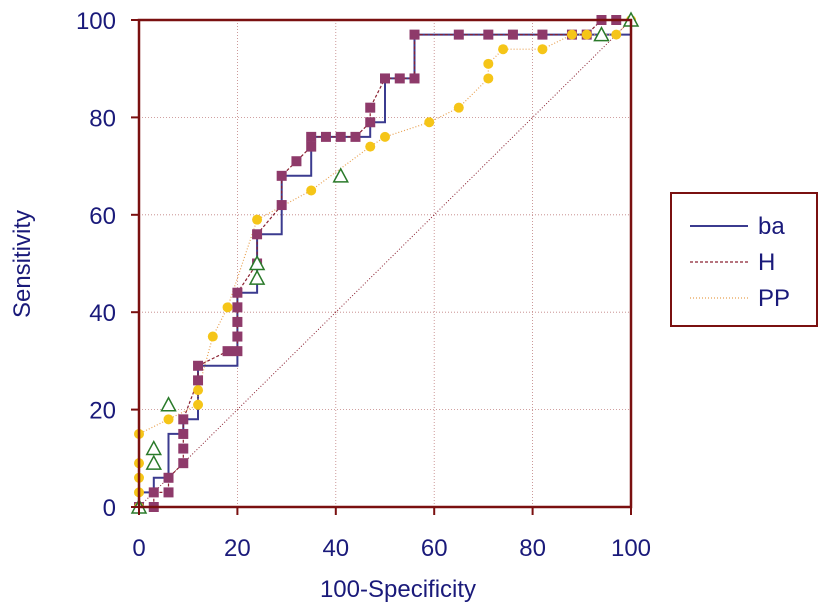 The image size is (819, 609). I want to click on y-tick-label: 20, so click(102, 411).